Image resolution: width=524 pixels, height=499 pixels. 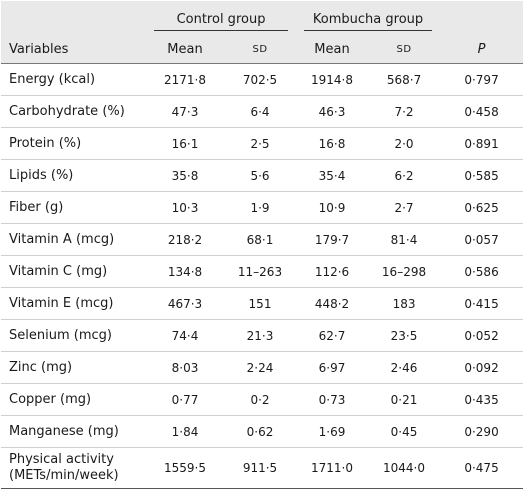 I want to click on value-cell: 0·21, so click(x=404, y=399).